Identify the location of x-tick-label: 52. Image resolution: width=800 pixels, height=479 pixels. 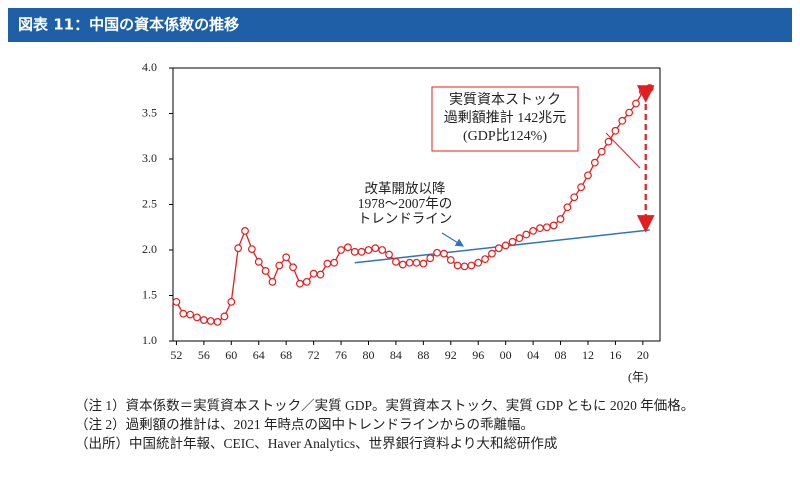
(176, 355).